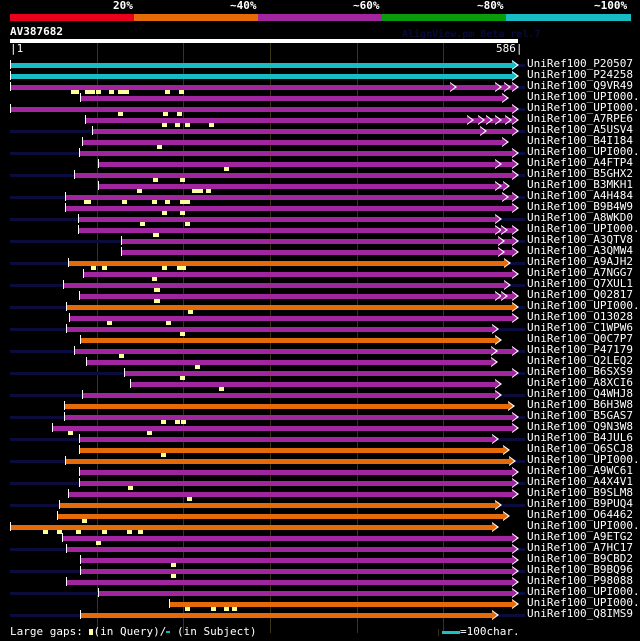 This screenshot has height=641, width=640. Describe the element at coordinates (580, 250) in the screenshot. I see `hit-name-link: UniRef100_A3QMW4` at that location.